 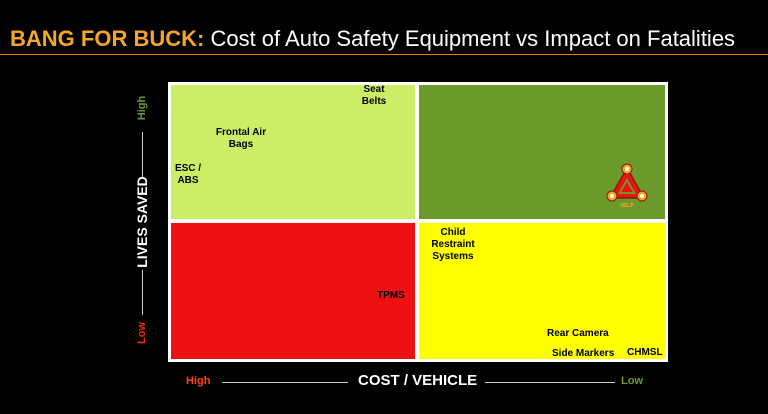 What do you see at coordinates (142, 108) in the screenshot?
I see `y-axis-high: High` at bounding box center [142, 108].